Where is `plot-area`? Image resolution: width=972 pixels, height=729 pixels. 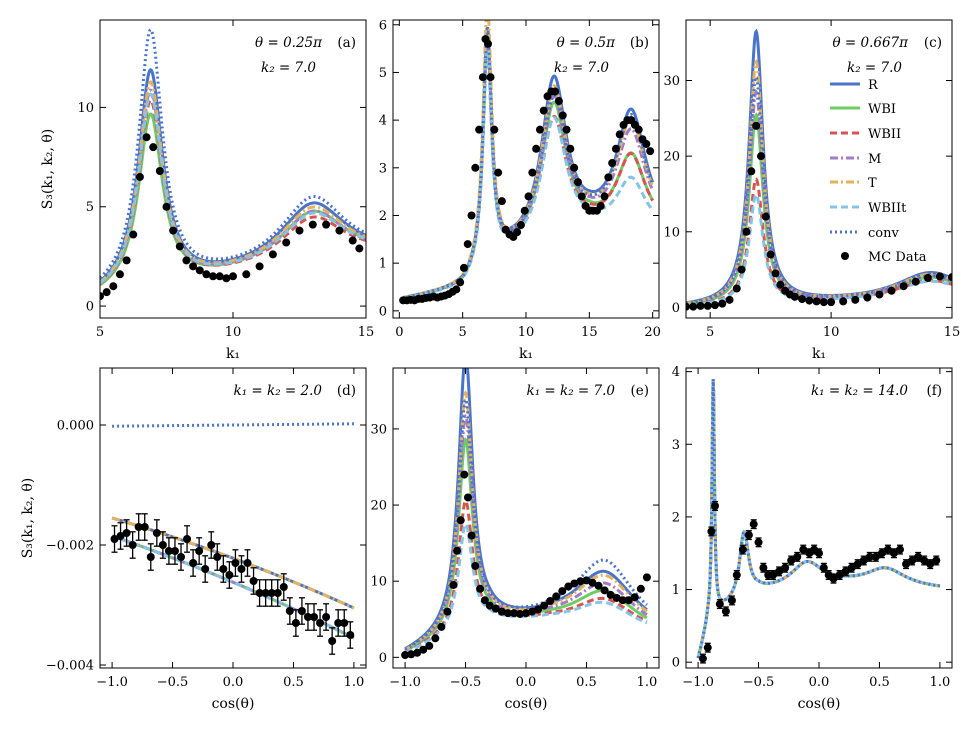
plot-area is located at coordinates (233, 164).